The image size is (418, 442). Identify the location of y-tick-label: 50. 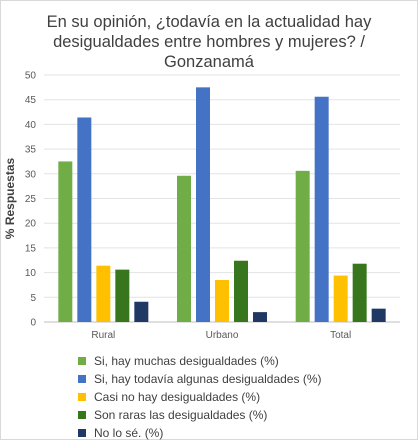
(31, 76).